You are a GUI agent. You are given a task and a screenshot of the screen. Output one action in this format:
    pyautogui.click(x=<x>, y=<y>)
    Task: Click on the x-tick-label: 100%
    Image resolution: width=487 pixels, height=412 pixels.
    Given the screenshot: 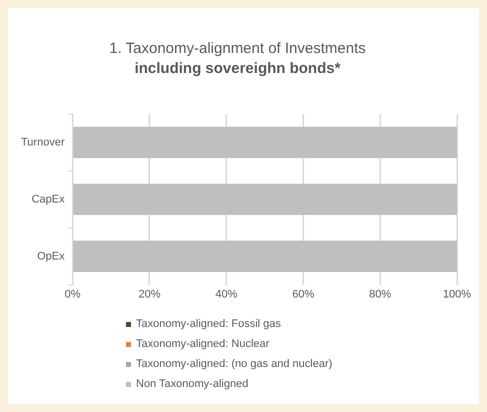 What is the action you would take?
    pyautogui.click(x=457, y=294)
    